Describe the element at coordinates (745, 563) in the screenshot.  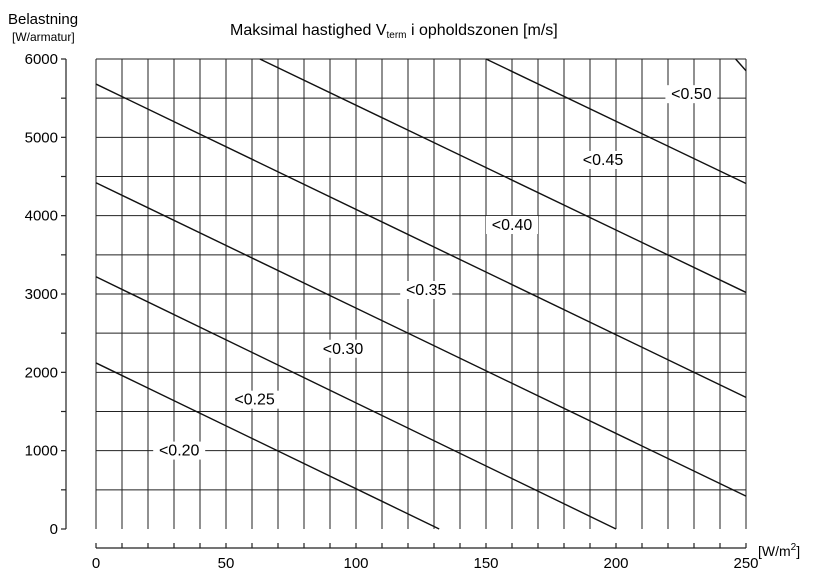
I see `x-tick-label: 250` at that location.